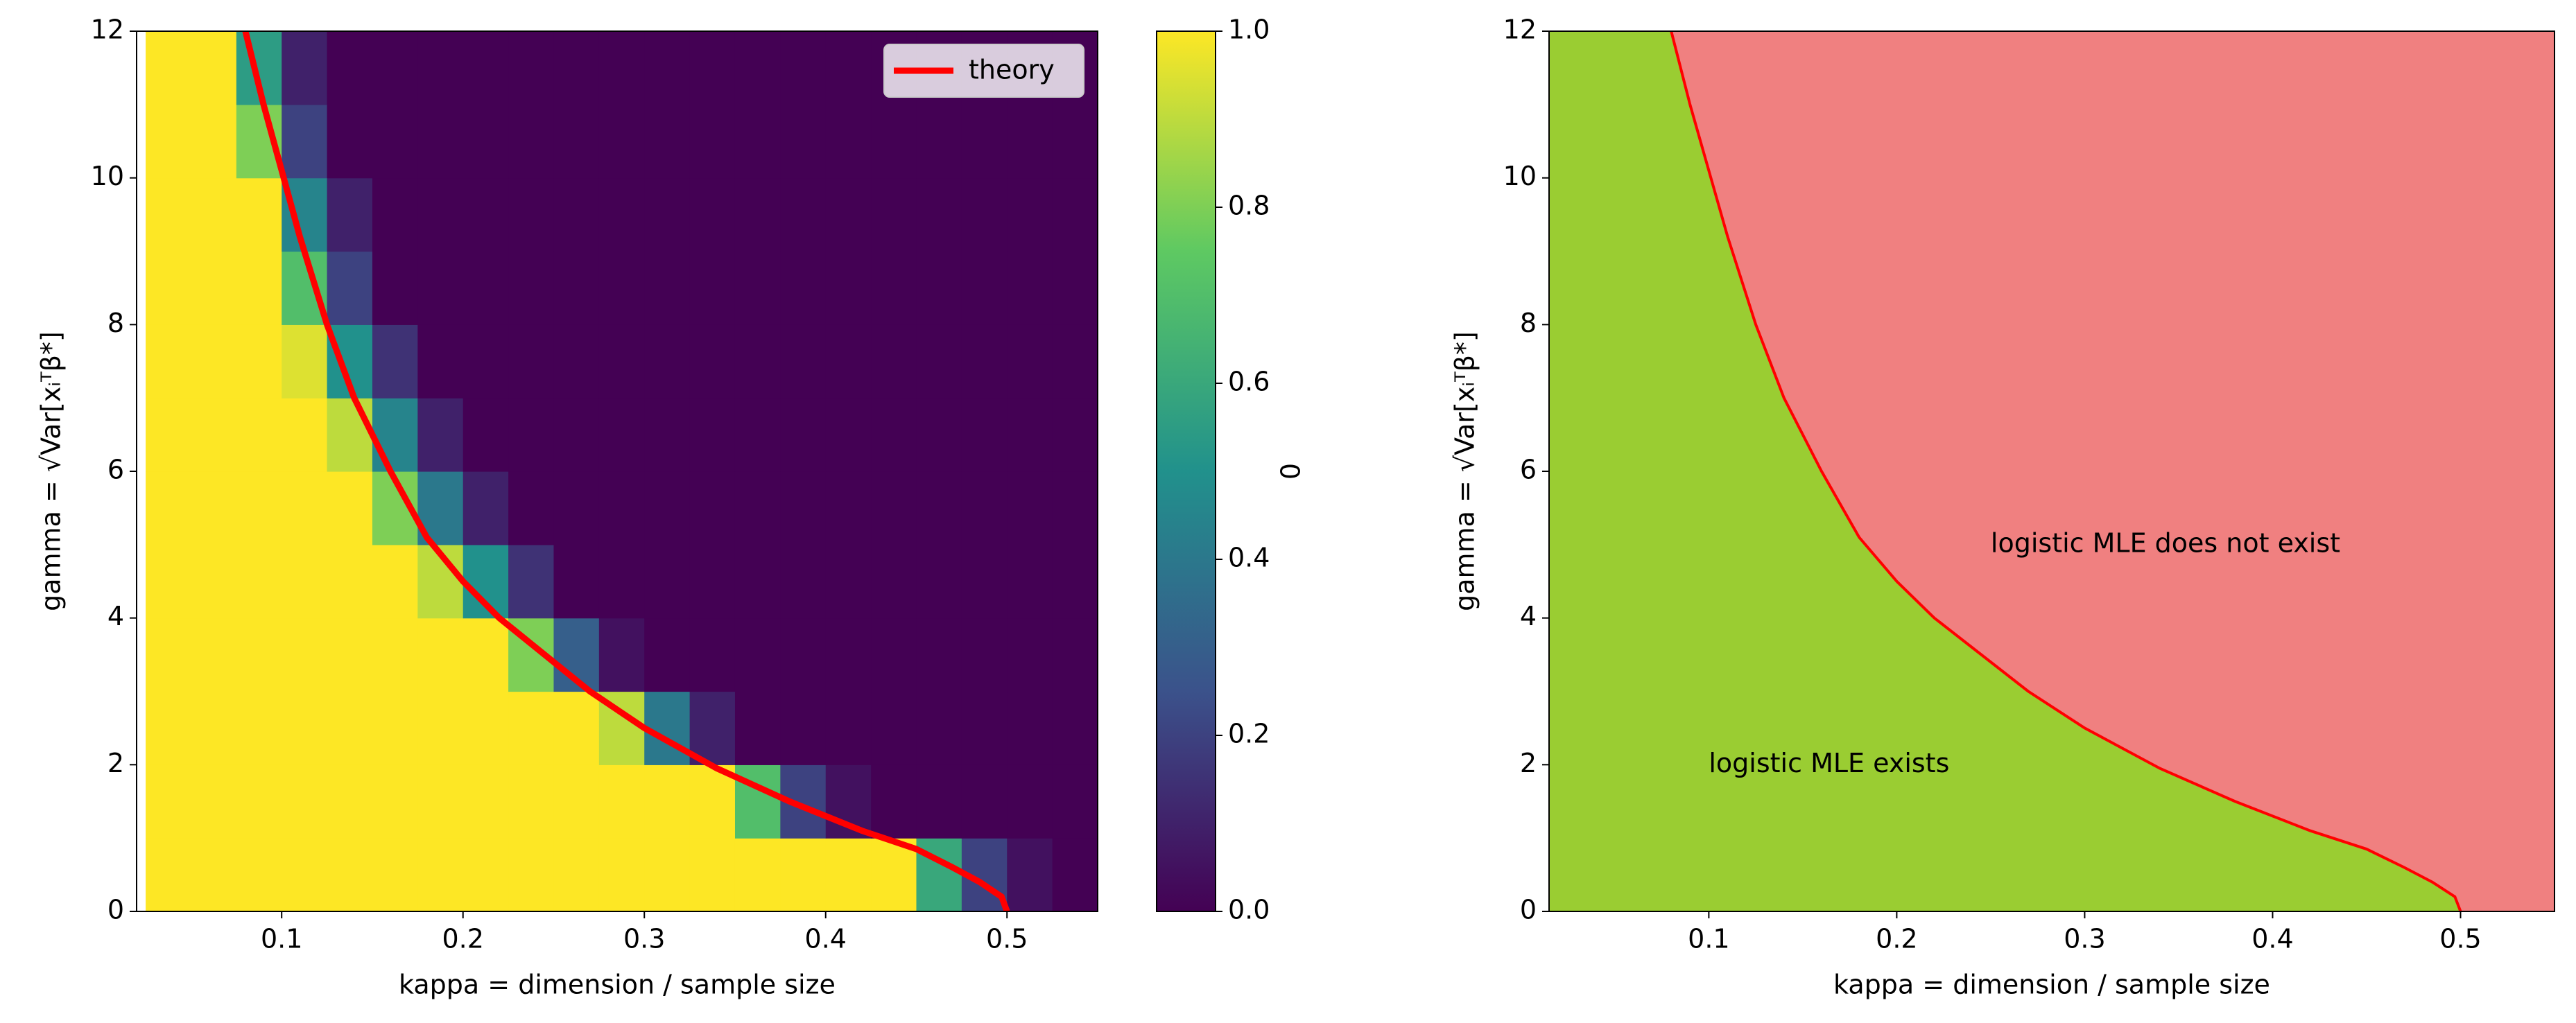  Describe the element at coordinates (1528, 616) in the screenshot. I see `y-tick-label: 4` at that location.